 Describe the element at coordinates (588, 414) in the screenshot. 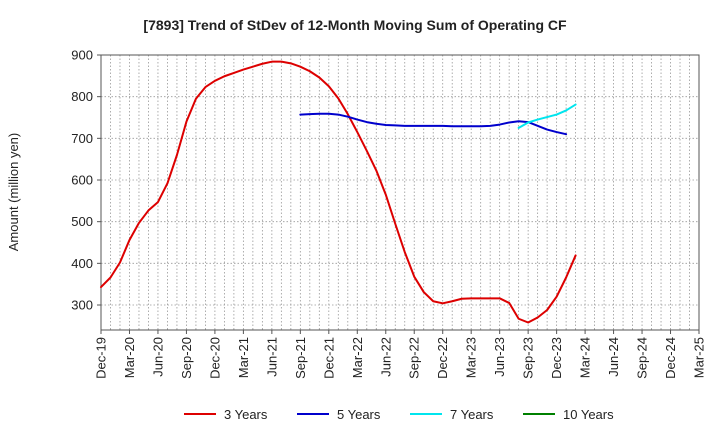

I see `legend-label: 10 Years` at that location.